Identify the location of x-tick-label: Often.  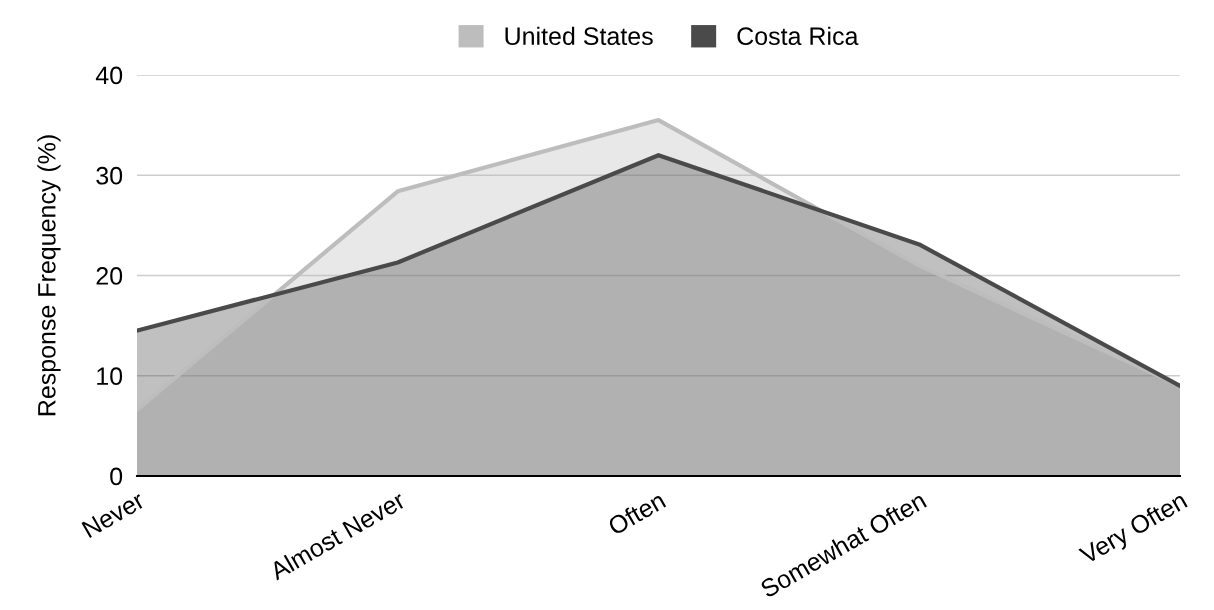
(636, 513).